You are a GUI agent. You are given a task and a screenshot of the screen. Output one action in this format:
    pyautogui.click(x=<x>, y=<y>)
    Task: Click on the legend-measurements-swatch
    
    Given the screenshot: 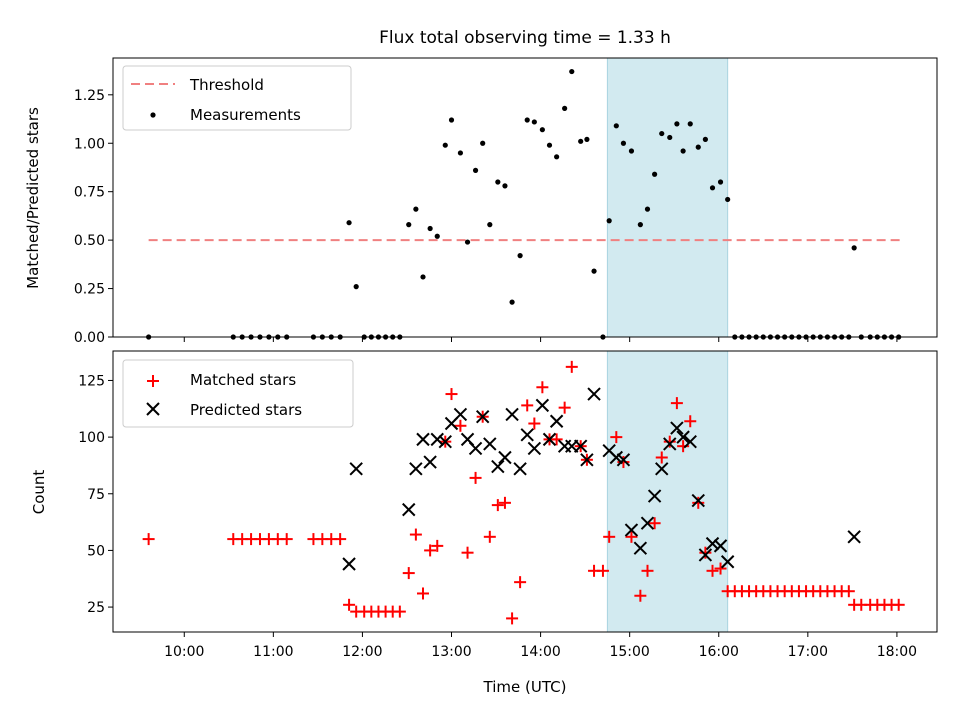 What is the action you would take?
    pyautogui.click(x=153, y=115)
    